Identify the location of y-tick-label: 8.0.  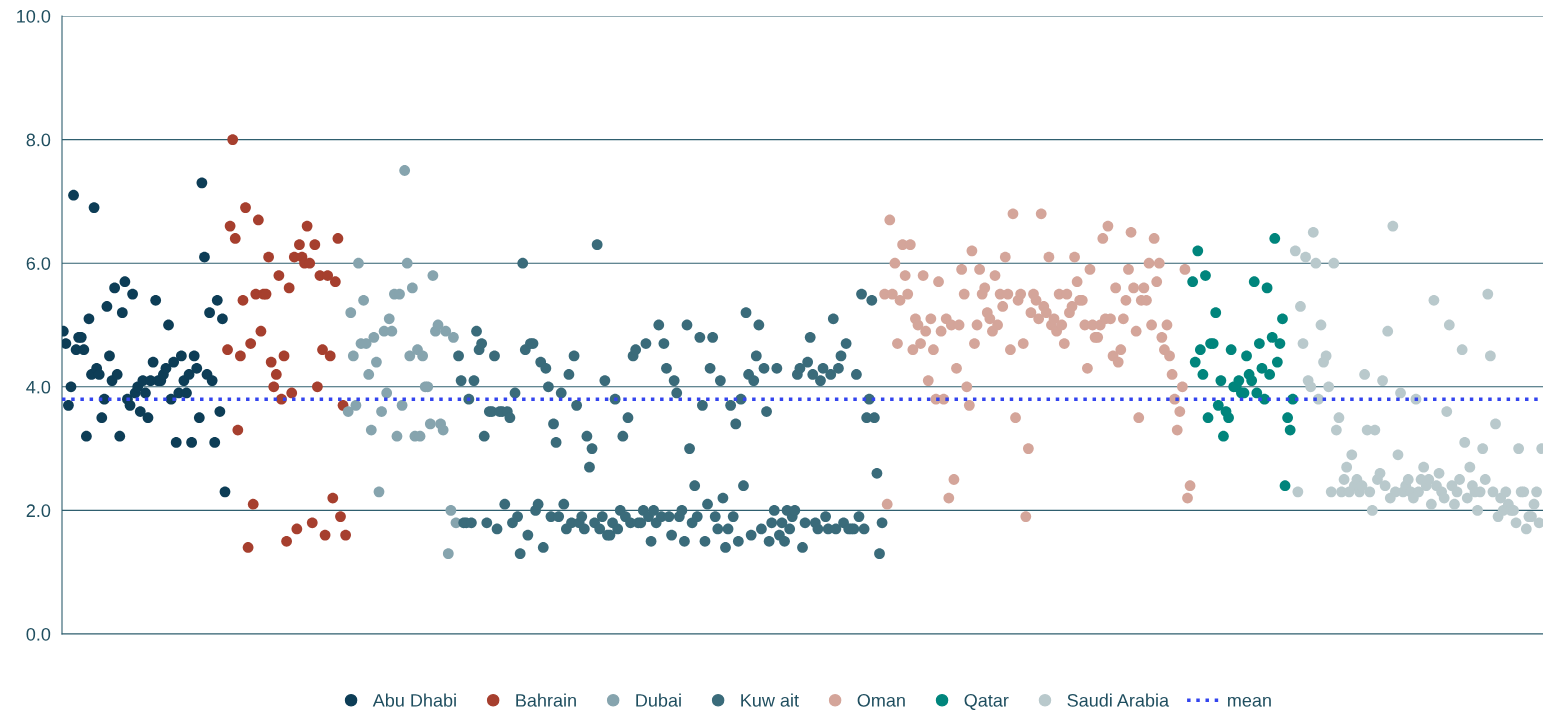
(38, 140).